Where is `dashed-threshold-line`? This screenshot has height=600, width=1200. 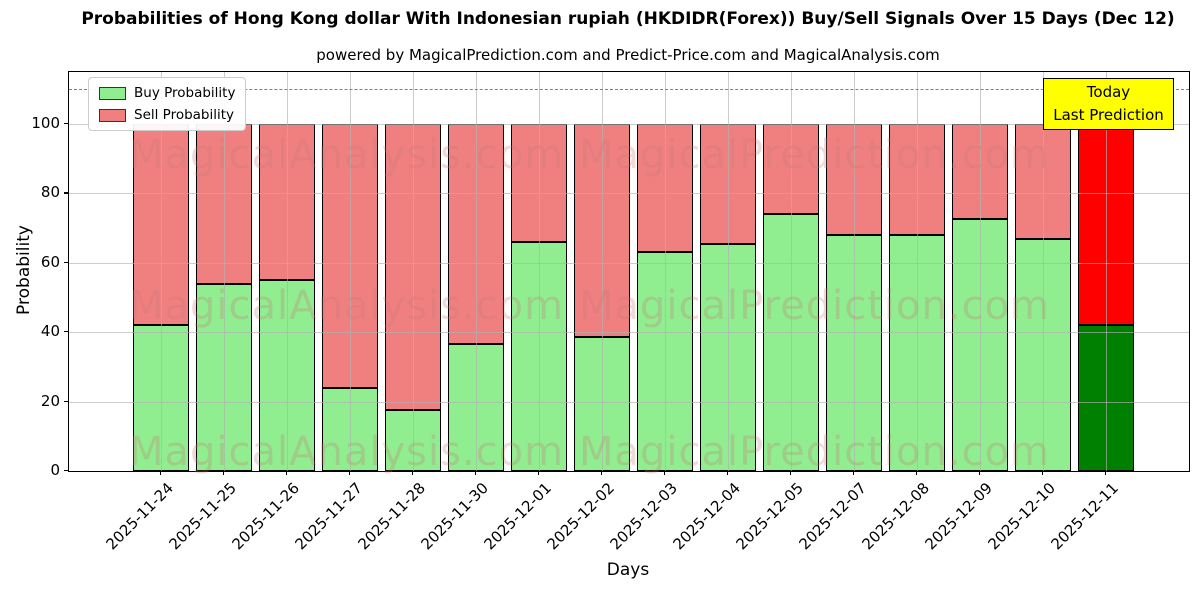 dashed-threshold-line is located at coordinates (629, 90).